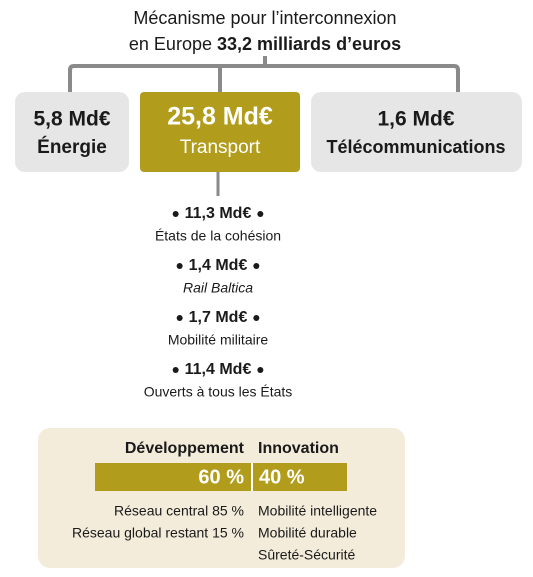  What do you see at coordinates (298, 448) in the screenshot?
I see `innov-heading: Innovation` at bounding box center [298, 448].